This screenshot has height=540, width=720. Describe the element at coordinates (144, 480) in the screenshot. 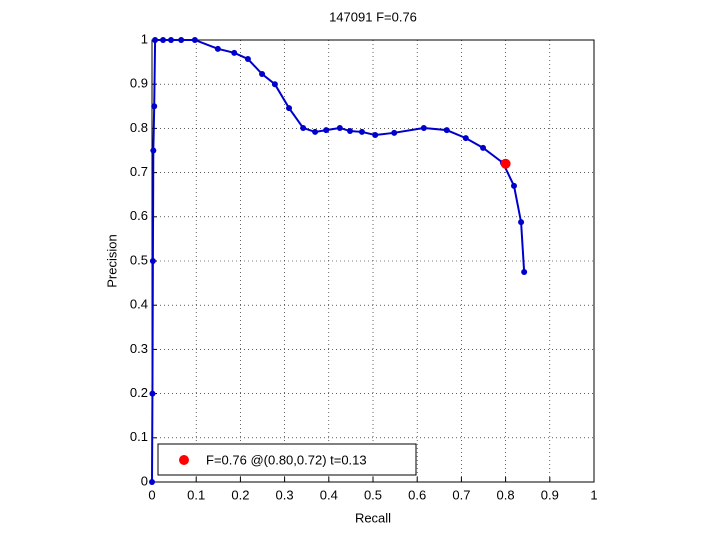

I see `y-tick-label: 0` at that location.